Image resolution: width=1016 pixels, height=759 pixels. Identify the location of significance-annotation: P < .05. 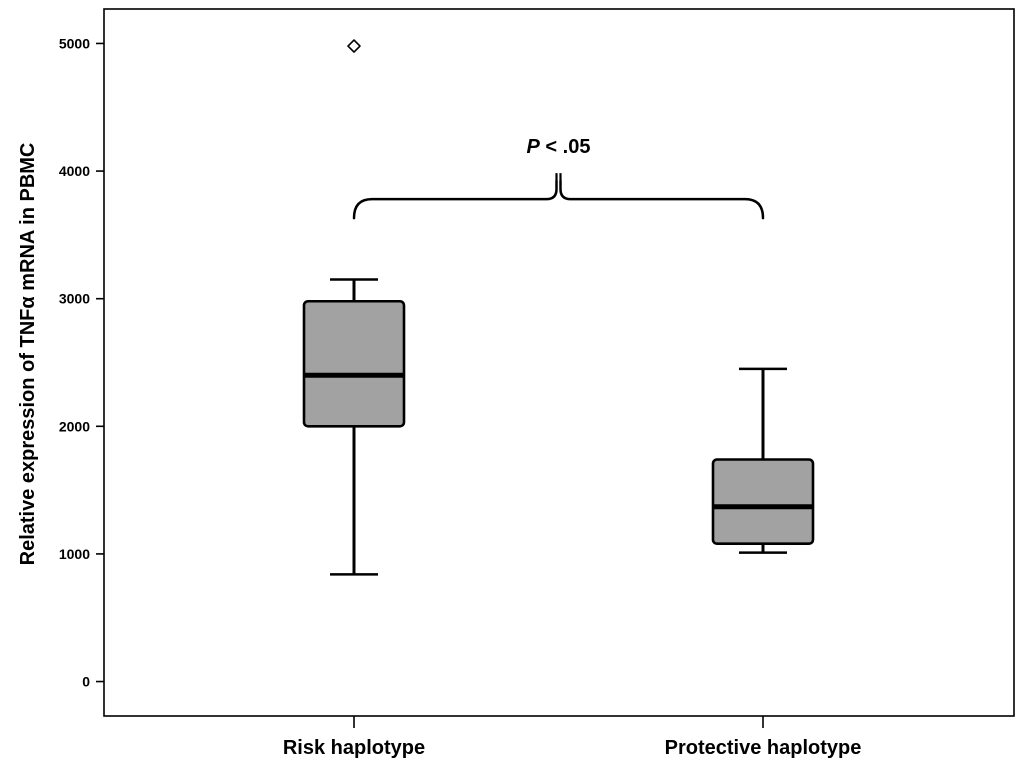
(558, 178).